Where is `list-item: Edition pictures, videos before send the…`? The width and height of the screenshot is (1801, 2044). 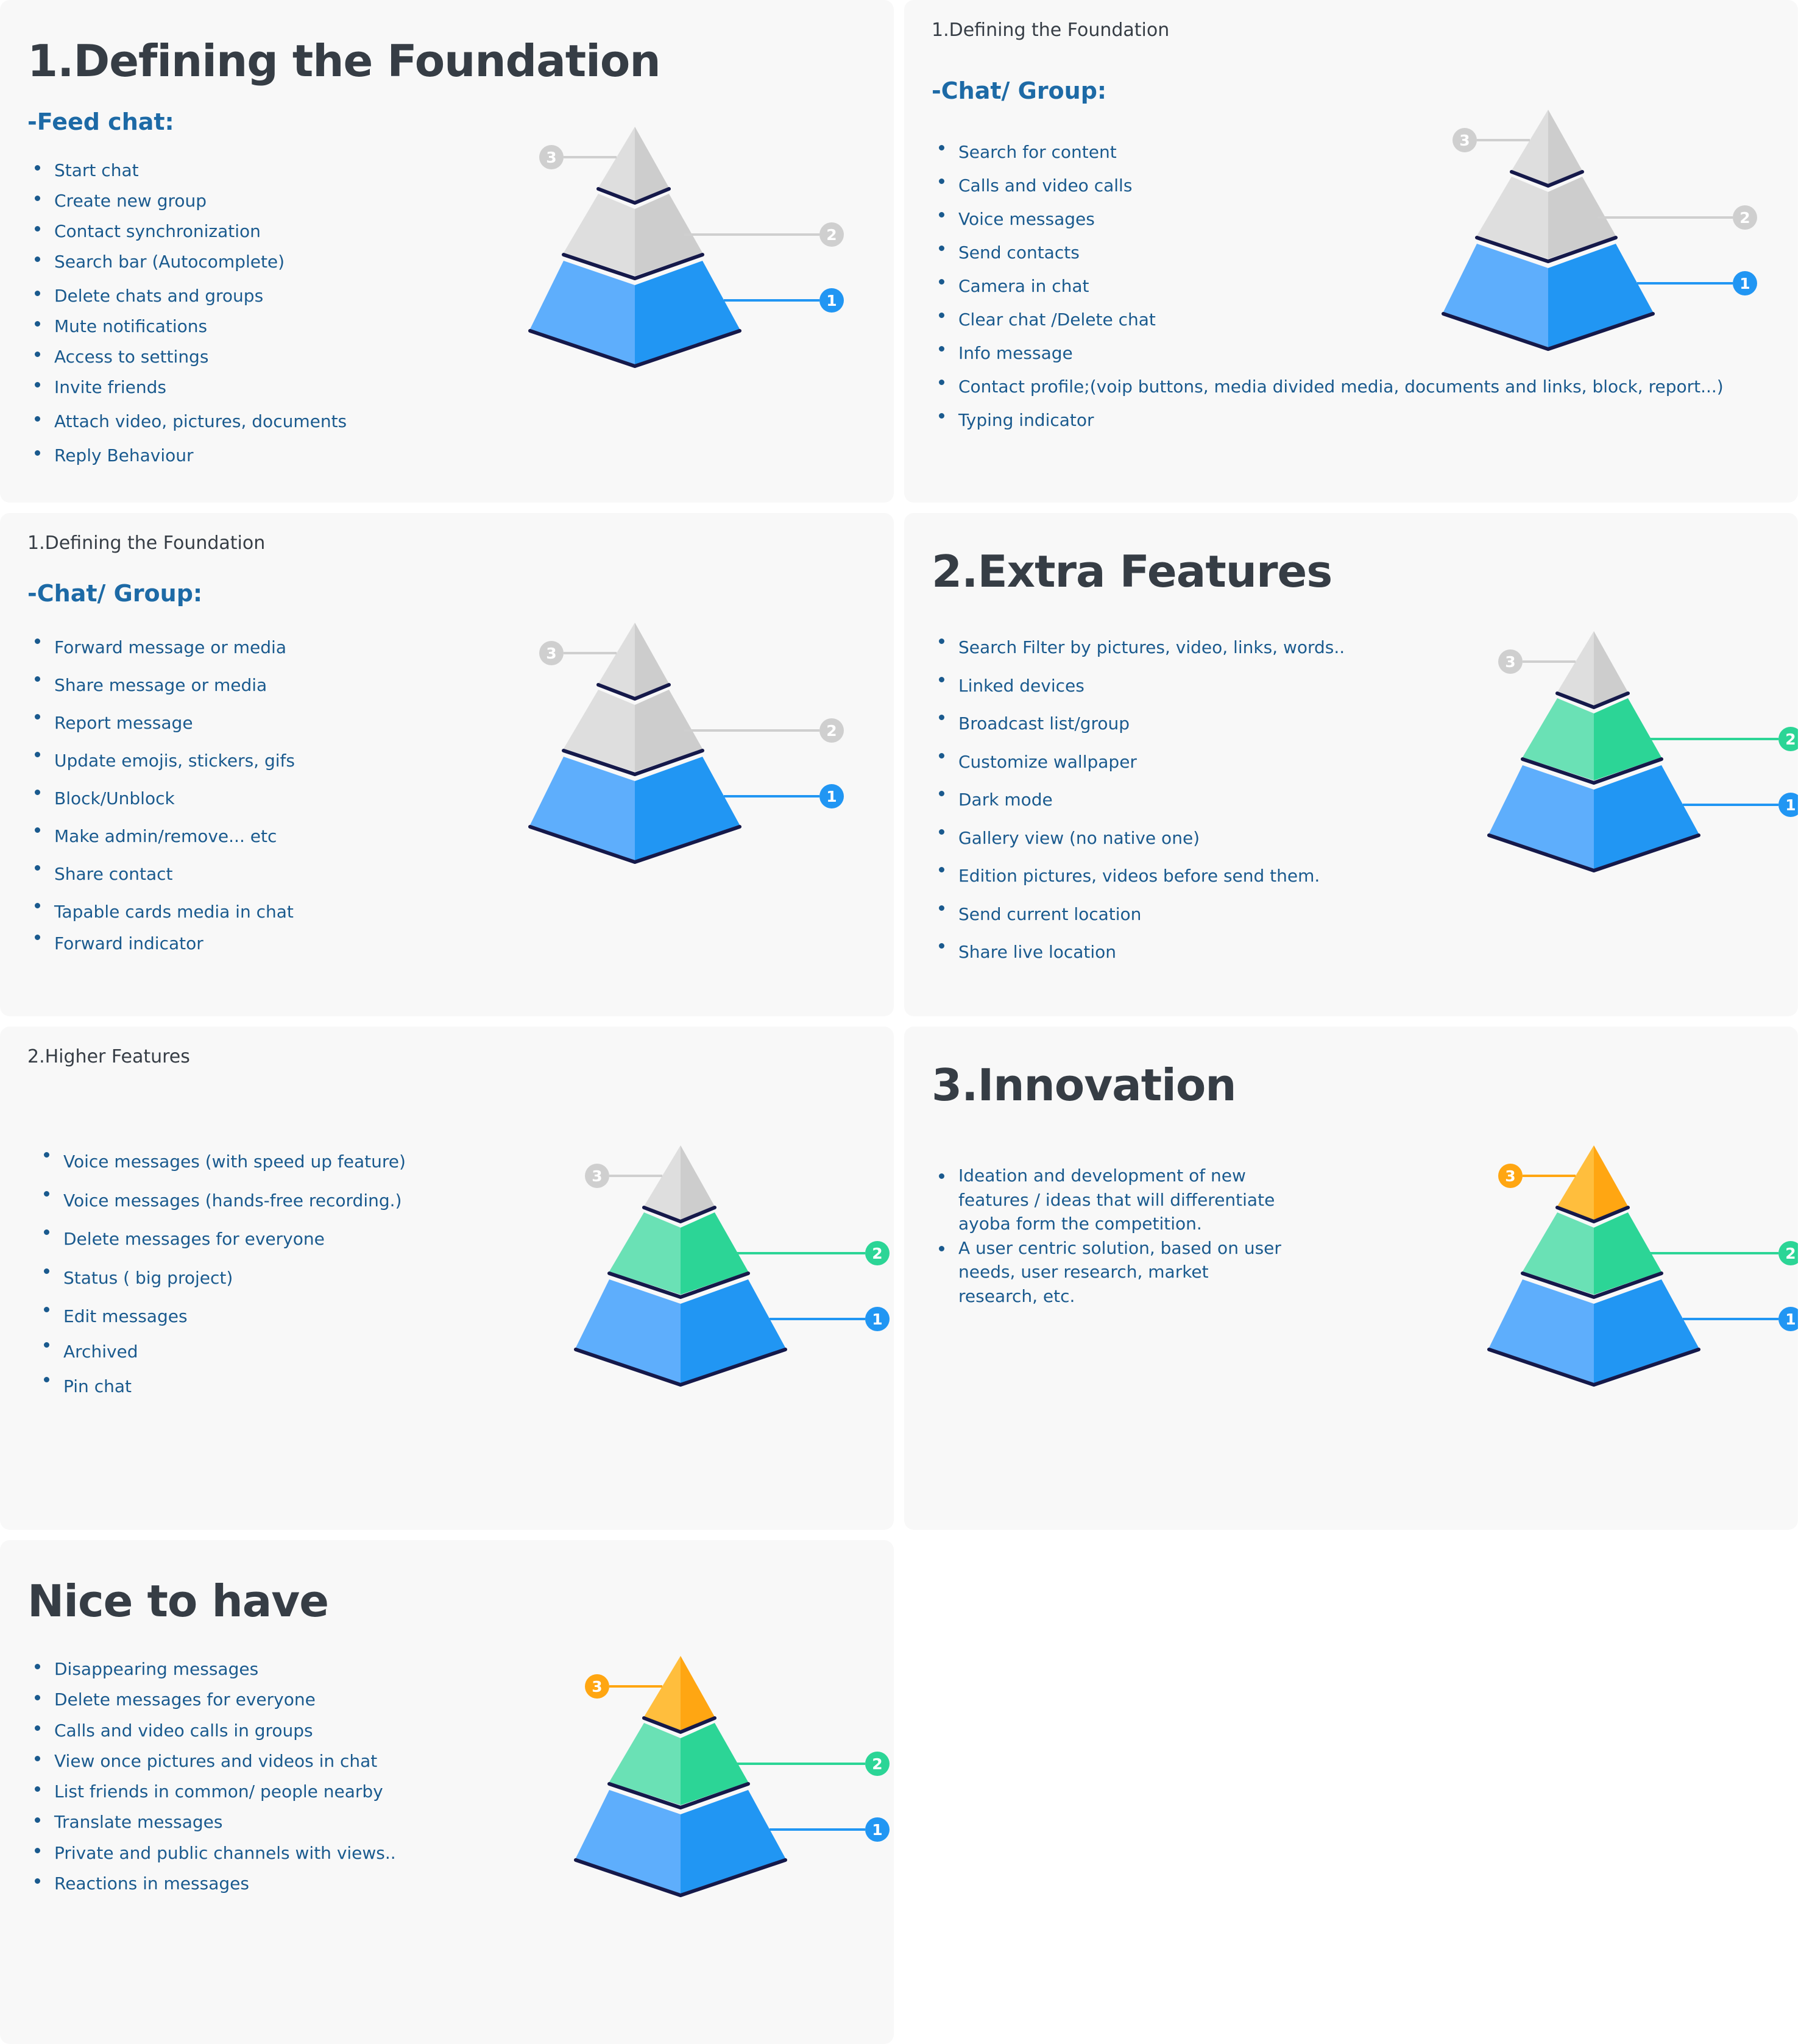
list-item: Edition pictures, videos before send the… is located at coordinates (1138, 876).